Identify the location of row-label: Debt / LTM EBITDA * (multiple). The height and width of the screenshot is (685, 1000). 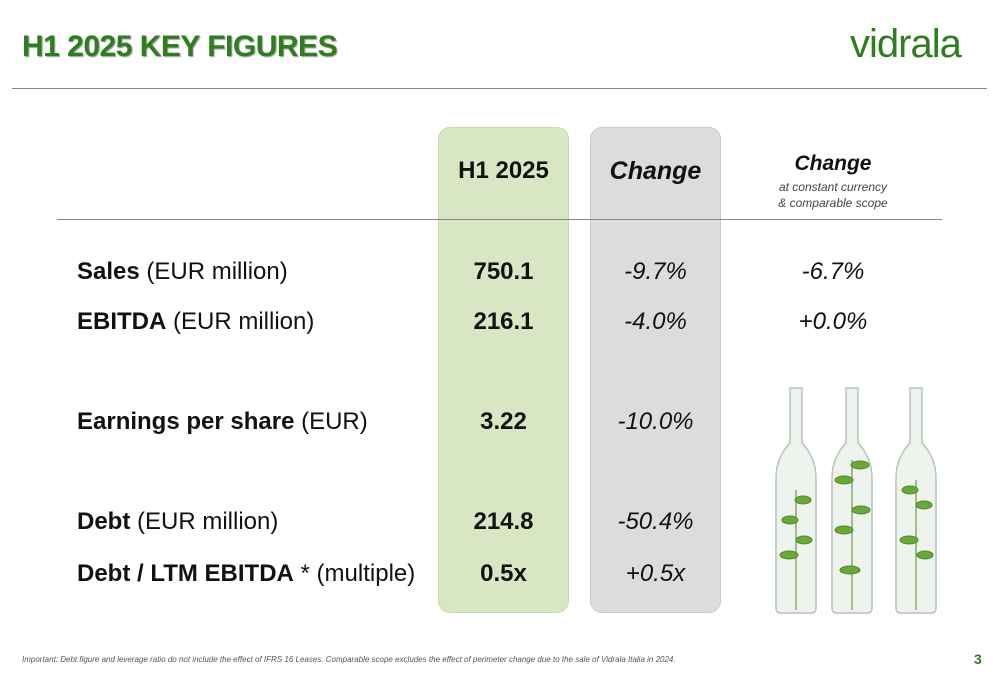
(246, 574).